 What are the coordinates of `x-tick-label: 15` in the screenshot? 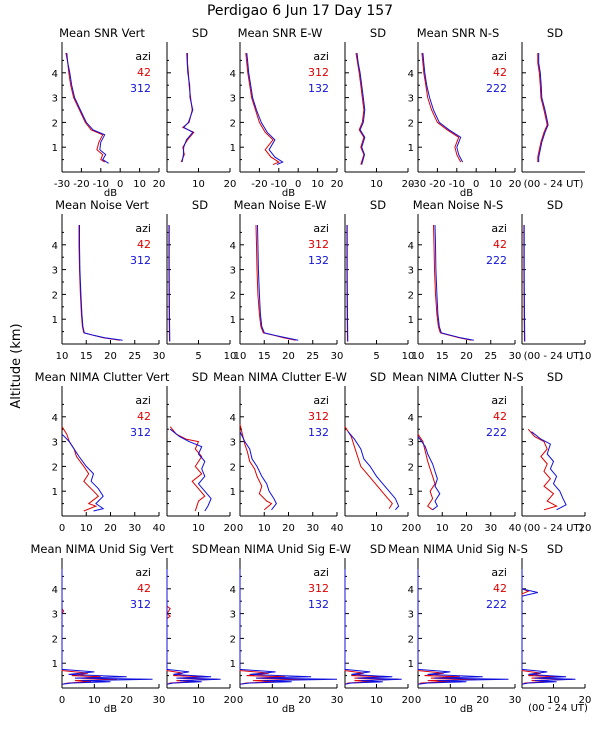 It's located at (86, 356).